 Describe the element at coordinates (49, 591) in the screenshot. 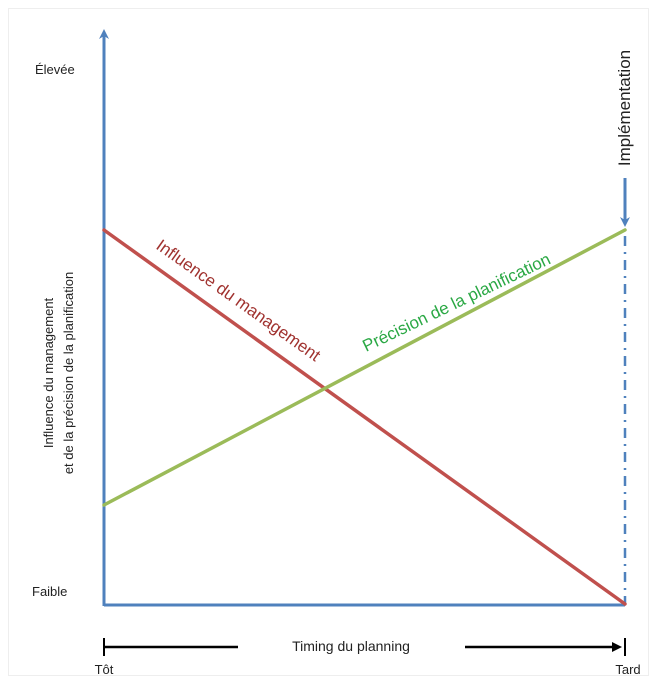

I see `y-tick-low: Faible` at that location.